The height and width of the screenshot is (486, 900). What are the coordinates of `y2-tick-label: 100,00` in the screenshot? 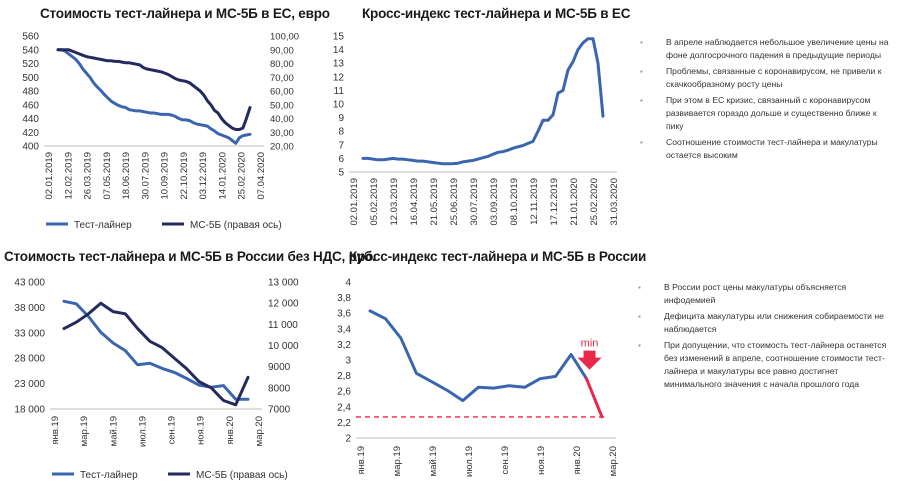 It's located at (284, 37).